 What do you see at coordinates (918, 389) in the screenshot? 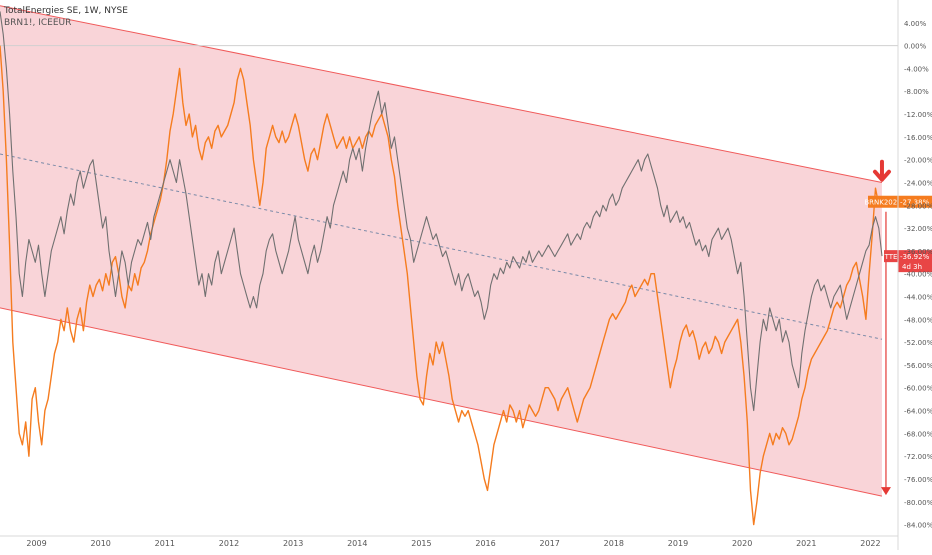
I see `y-tick-label: -60.00%` at bounding box center [918, 389].